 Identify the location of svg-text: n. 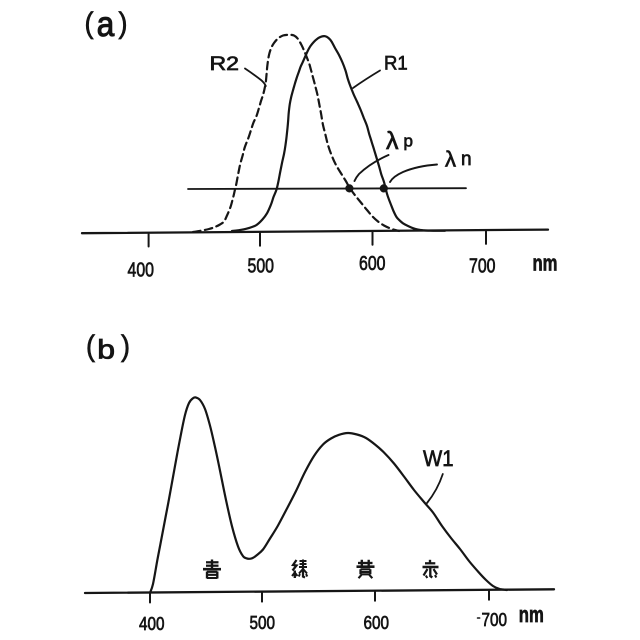
(466, 159).